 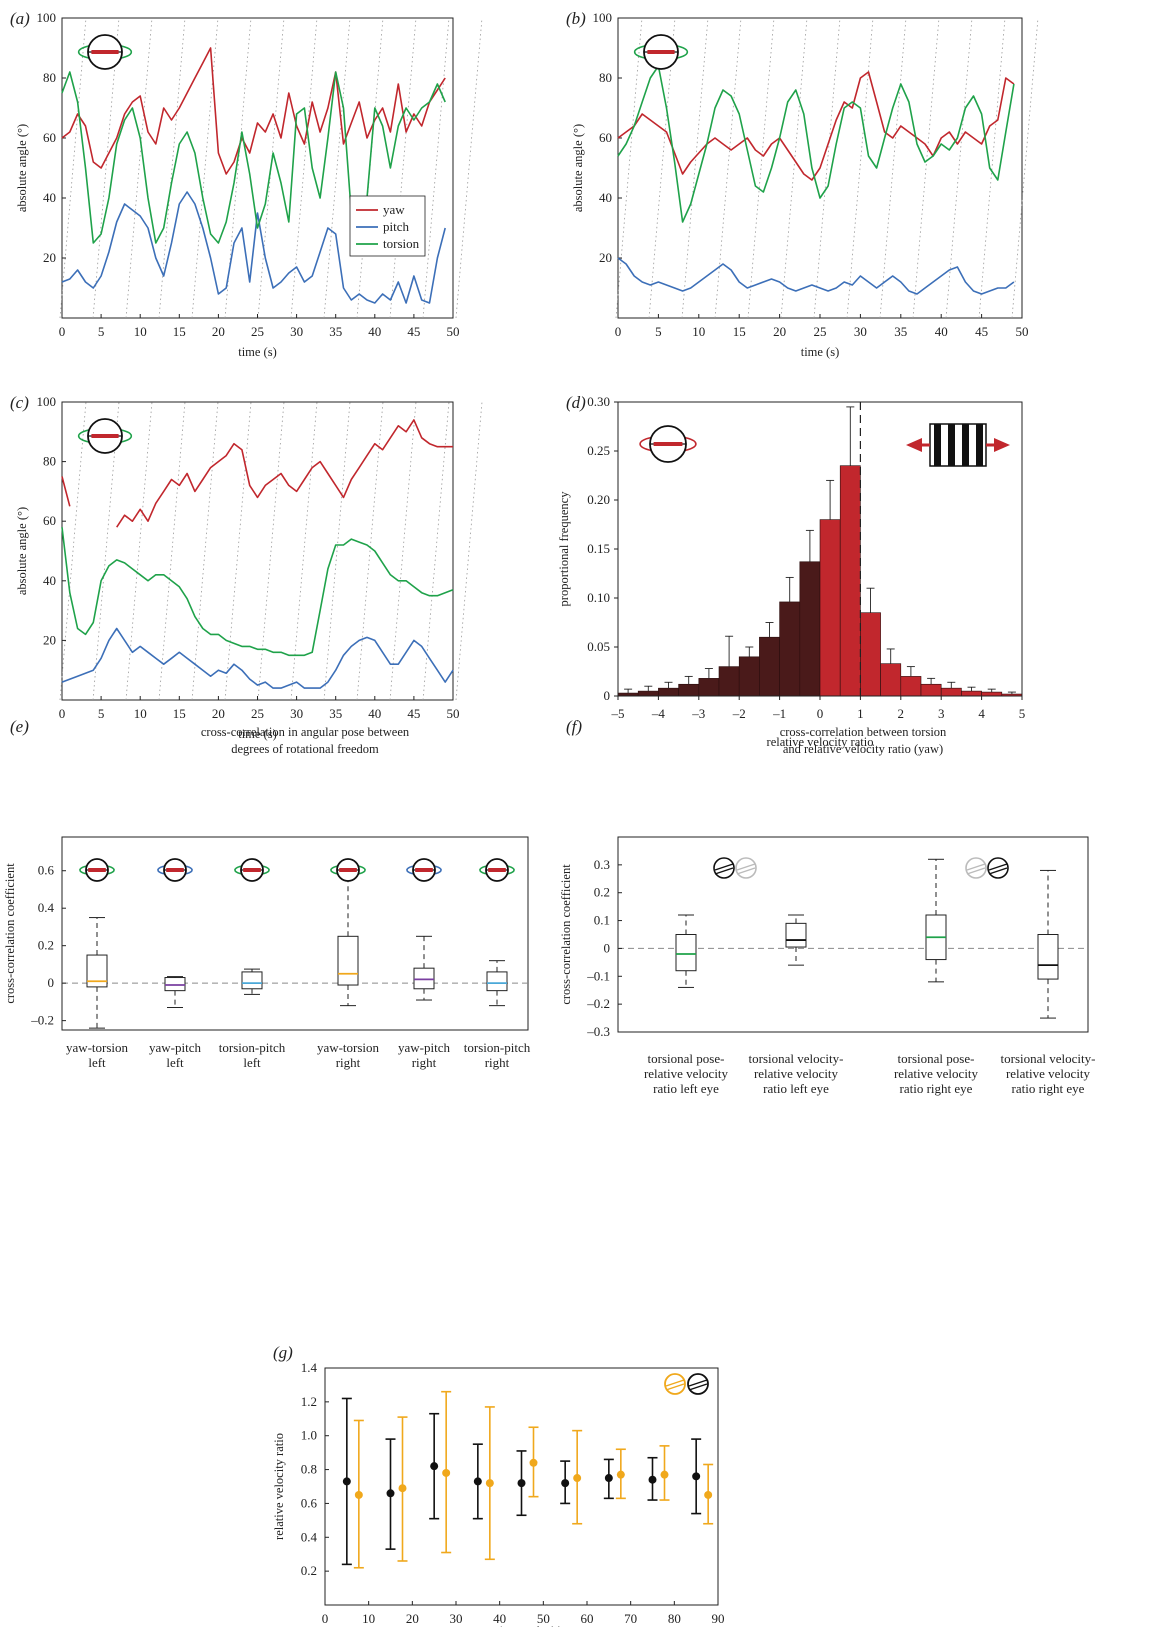 I want to click on x-tick-label: 4, so click(x=981, y=713).